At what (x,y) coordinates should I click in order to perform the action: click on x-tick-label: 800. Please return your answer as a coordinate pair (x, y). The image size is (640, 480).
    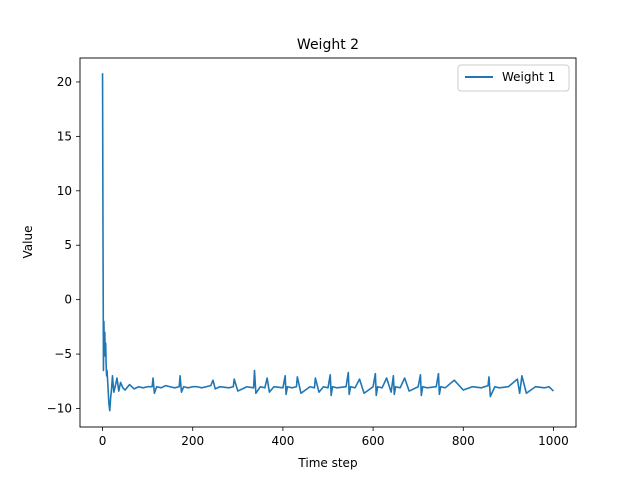
    Looking at the image, I should click on (463, 441).